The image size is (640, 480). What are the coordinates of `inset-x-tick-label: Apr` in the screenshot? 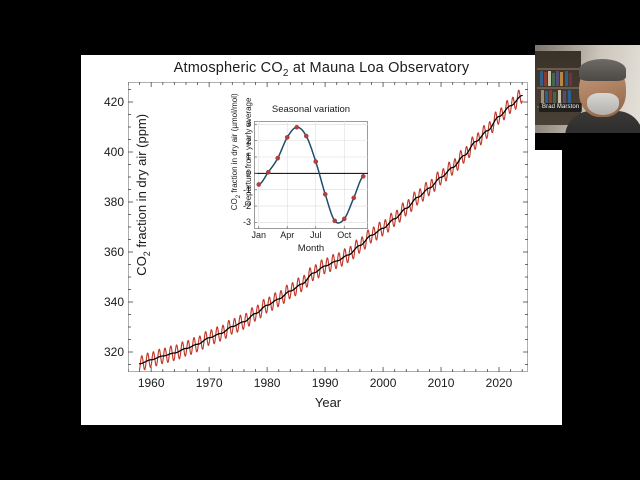 It's located at (287, 235).